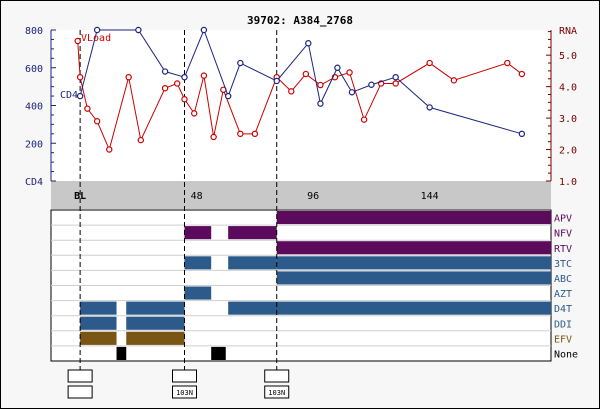  What do you see at coordinates (34, 31) in the screenshot?
I see `left-tick-label: 800` at bounding box center [34, 31].